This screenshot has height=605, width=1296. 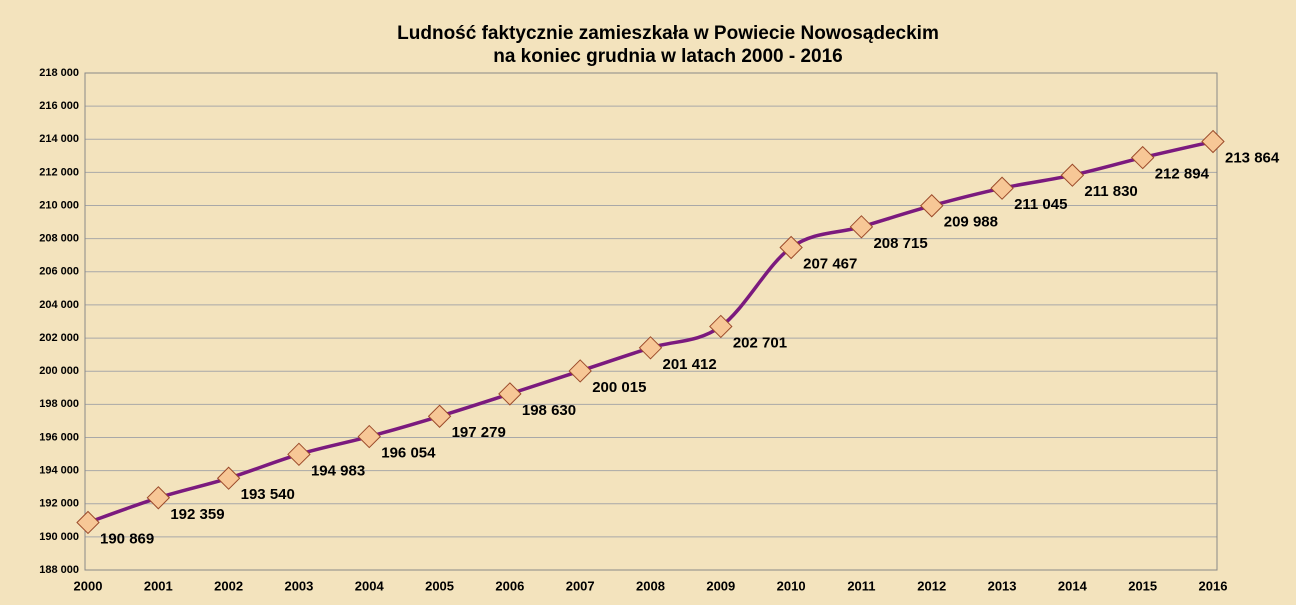 What do you see at coordinates (59, 272) in the screenshot?
I see `y-tick-label: 206 000` at bounding box center [59, 272].